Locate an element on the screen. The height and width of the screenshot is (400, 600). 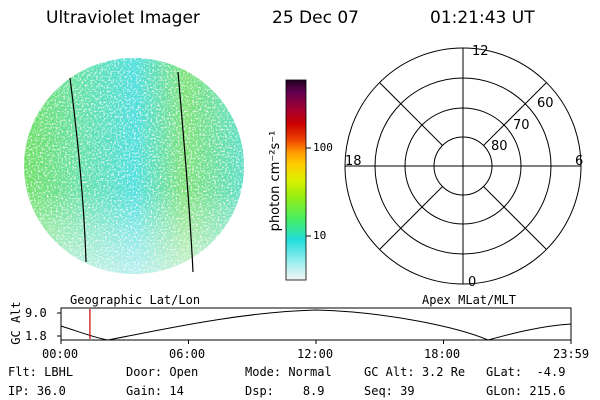
longitude-line-left is located at coordinates (78, 170).